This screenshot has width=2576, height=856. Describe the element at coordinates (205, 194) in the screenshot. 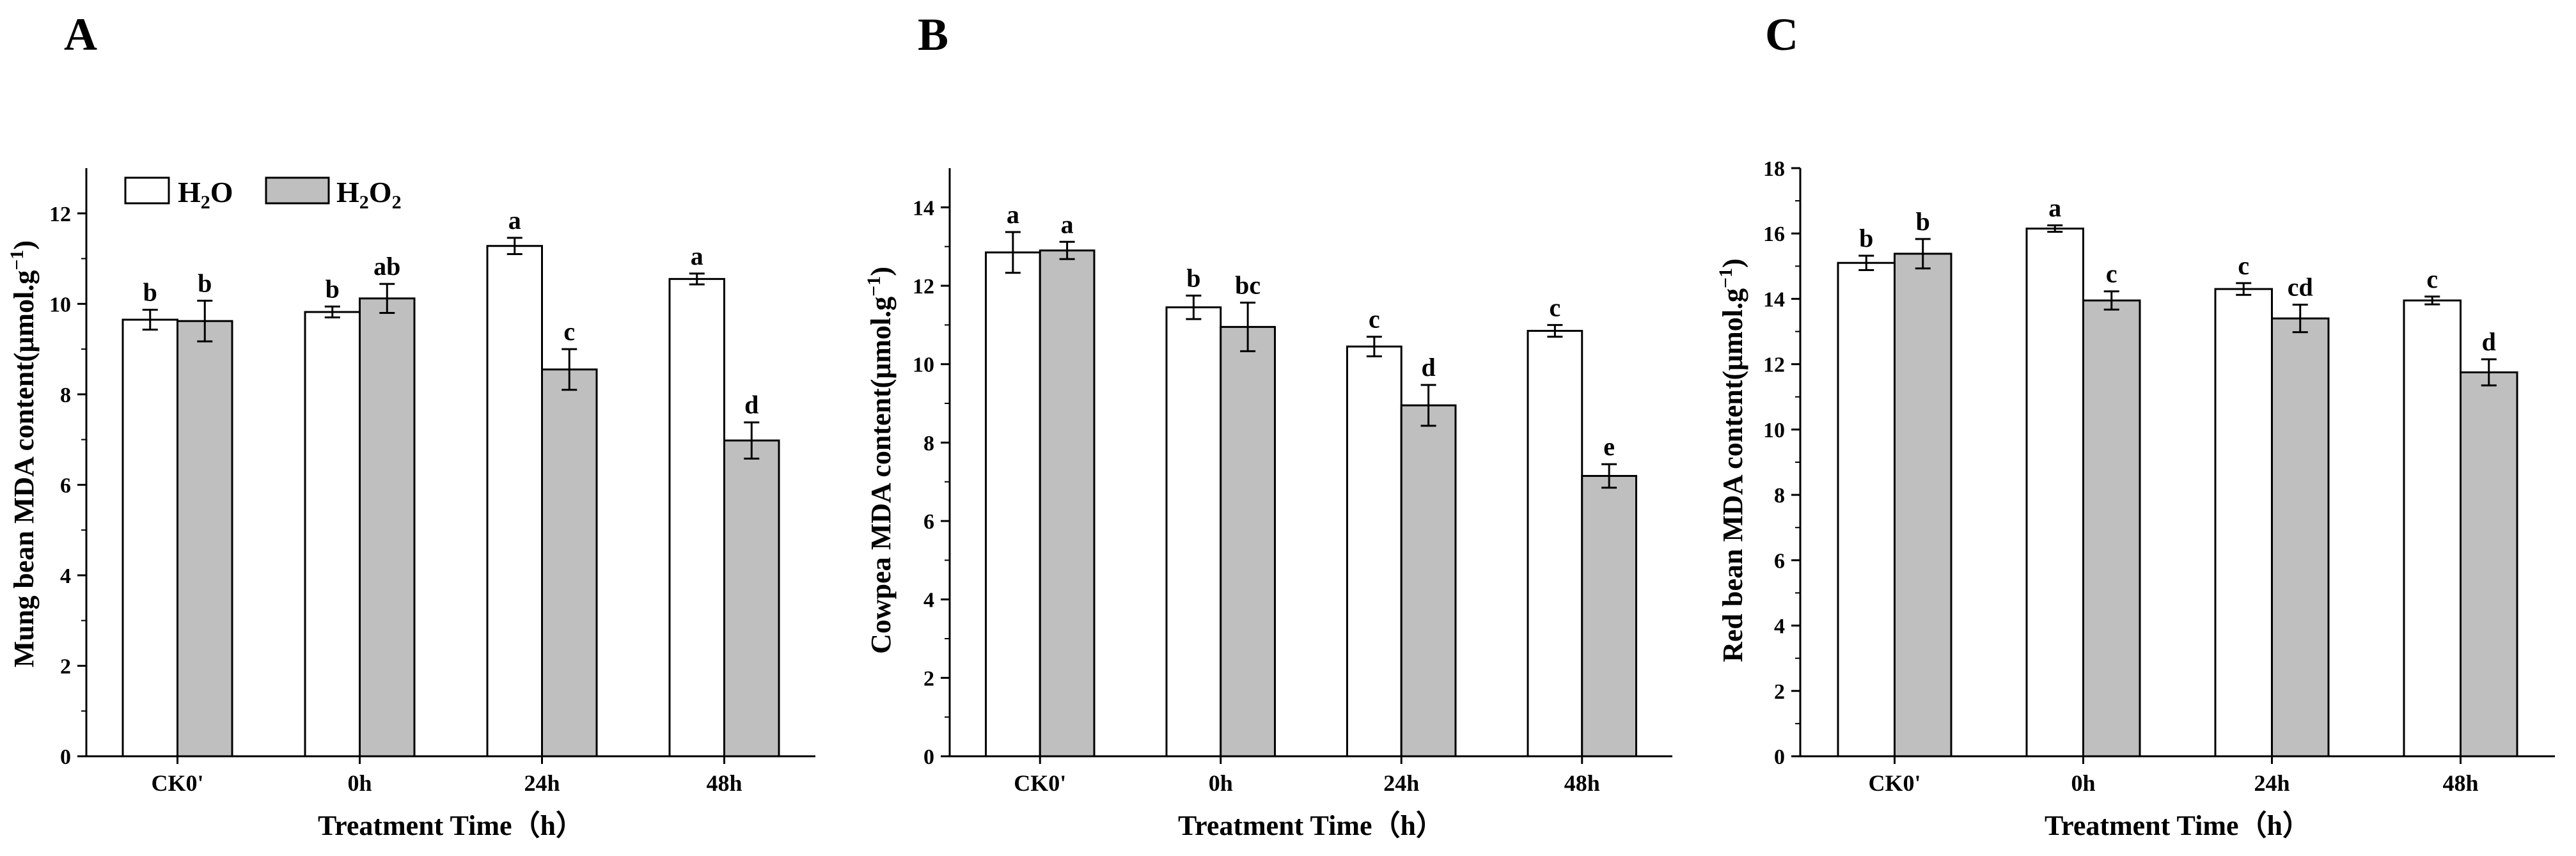

I see `legend-label-h2o: H2O` at that location.